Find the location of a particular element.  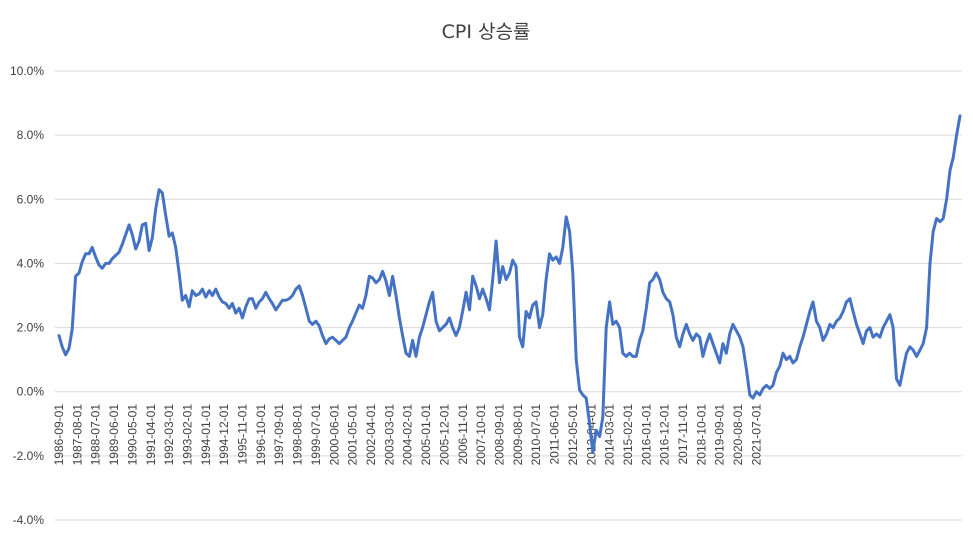

x-tick-label: 1996-10-01 is located at coordinates (261, 435).